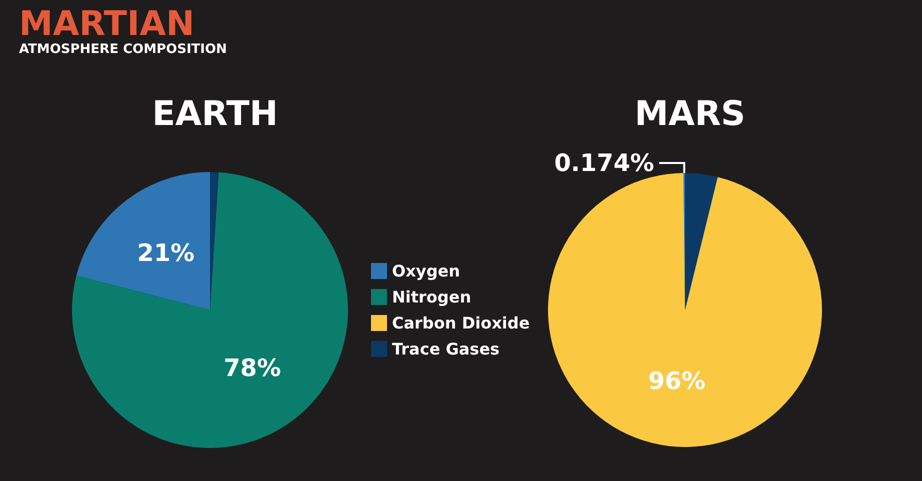 The height and width of the screenshot is (481, 922). What do you see at coordinates (123, 49) in the screenshot?
I see `chart-subtitle: ATMOSPHERE COMPOSITION` at bounding box center [123, 49].